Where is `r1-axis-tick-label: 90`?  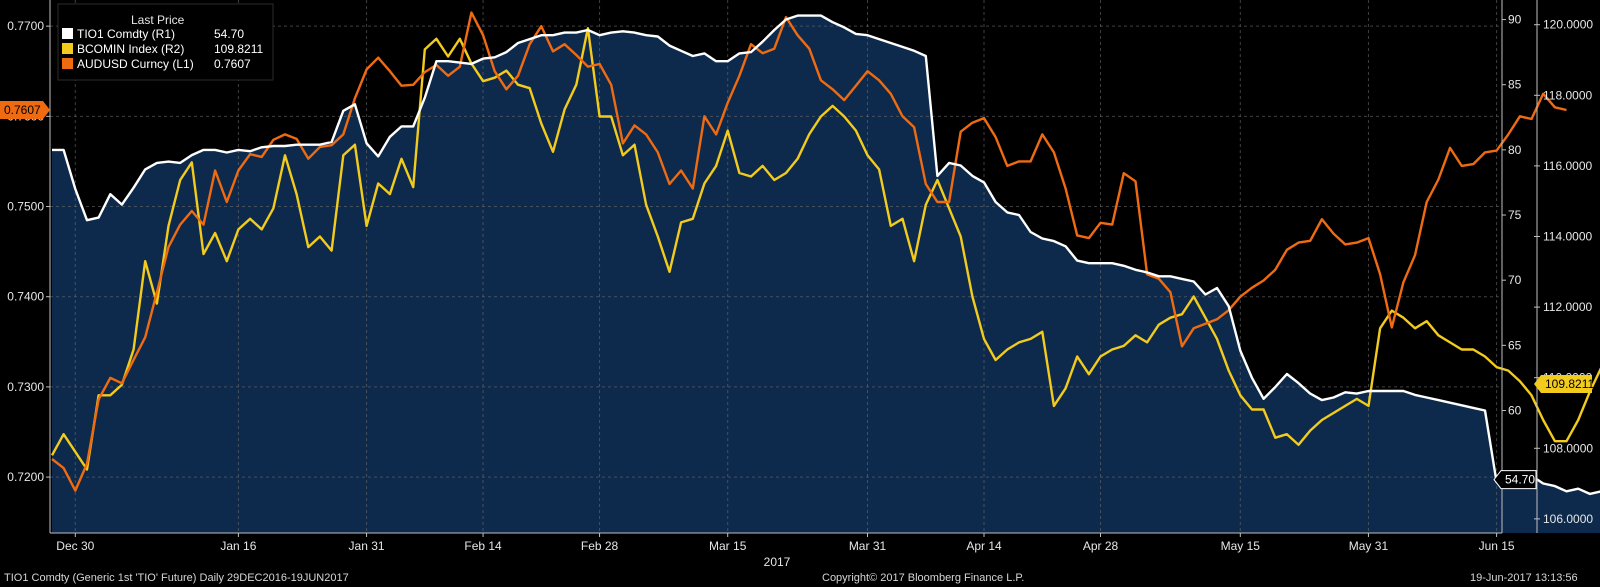 r1-axis-tick-label: 90 is located at coordinates (1515, 20).